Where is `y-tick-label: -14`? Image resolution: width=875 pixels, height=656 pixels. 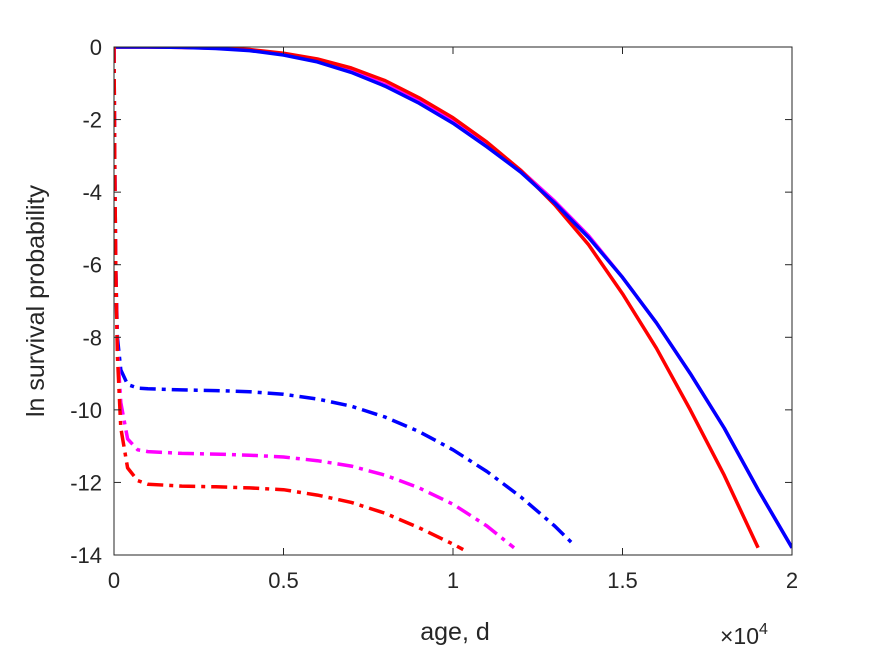 y-tick-label: -14 is located at coordinates (86, 555).